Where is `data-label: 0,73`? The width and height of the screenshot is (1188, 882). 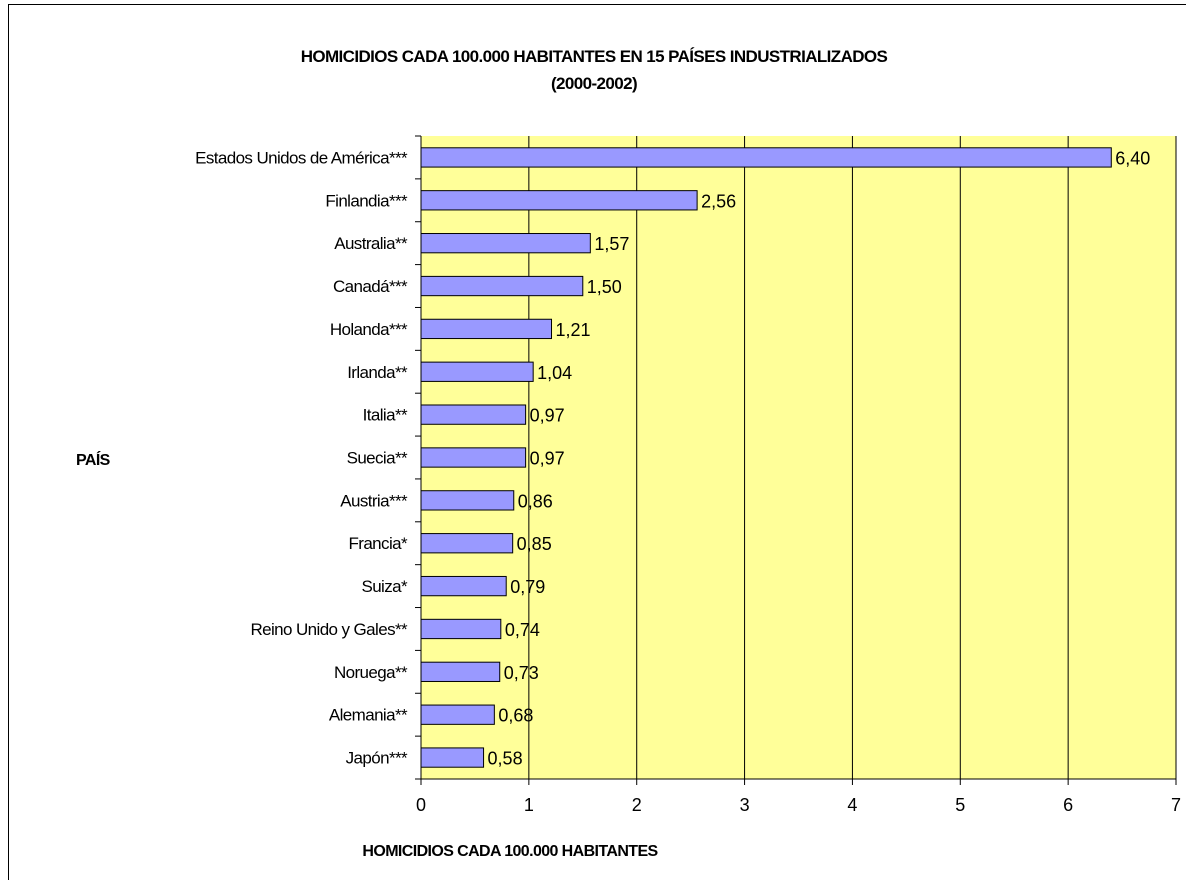
data-label: 0,73 is located at coordinates (521, 673).